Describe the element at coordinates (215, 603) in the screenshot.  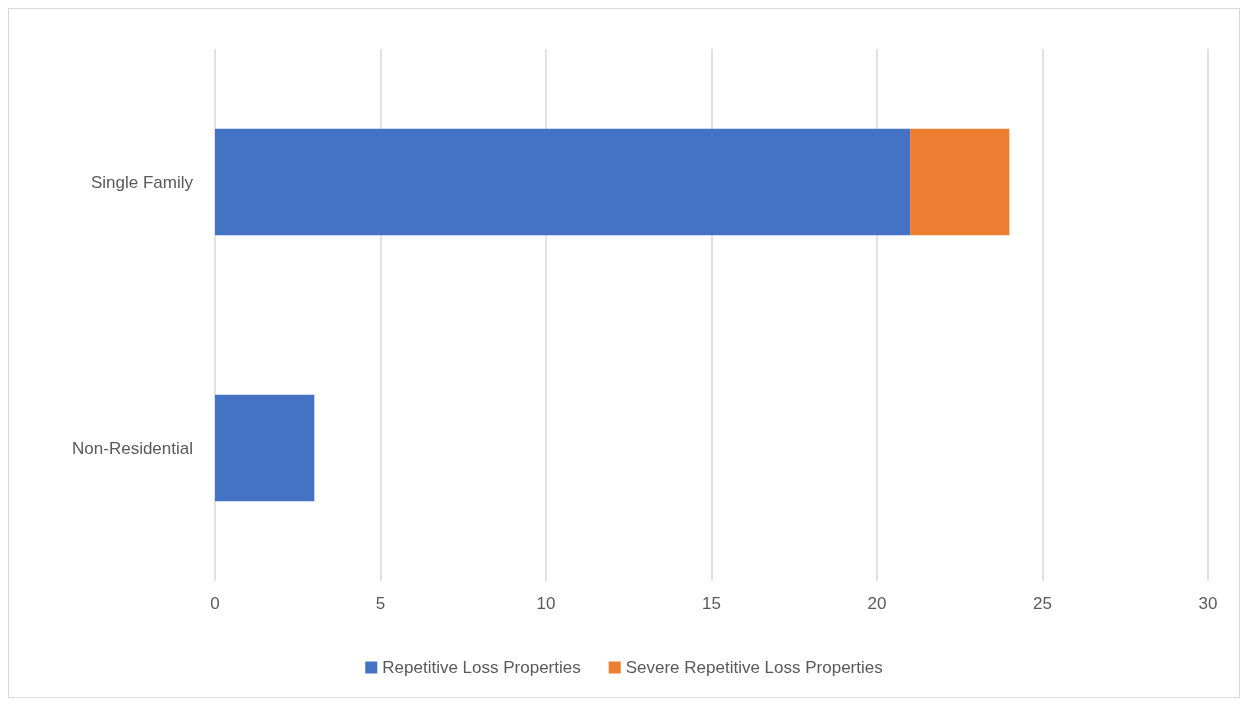
I see `x-tick-label: 0` at that location.